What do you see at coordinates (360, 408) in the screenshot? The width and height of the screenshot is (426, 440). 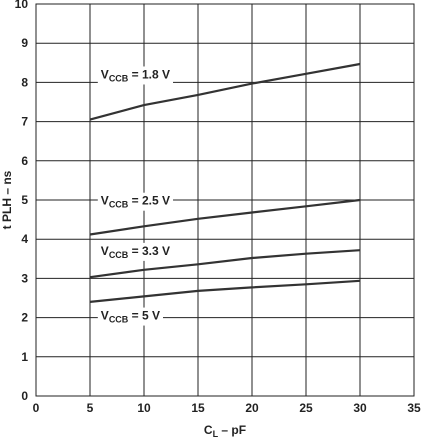 I see `x-tick-label: 30` at bounding box center [360, 408].